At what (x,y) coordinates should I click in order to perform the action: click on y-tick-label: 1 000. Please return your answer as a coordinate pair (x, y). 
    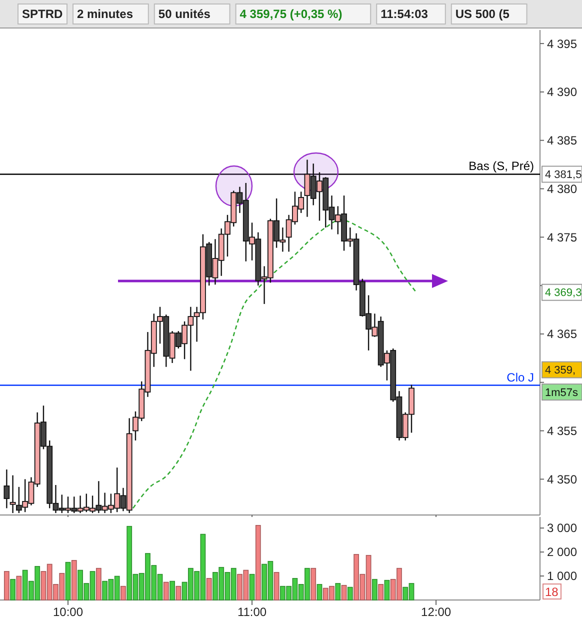
    Looking at the image, I should click on (562, 576).